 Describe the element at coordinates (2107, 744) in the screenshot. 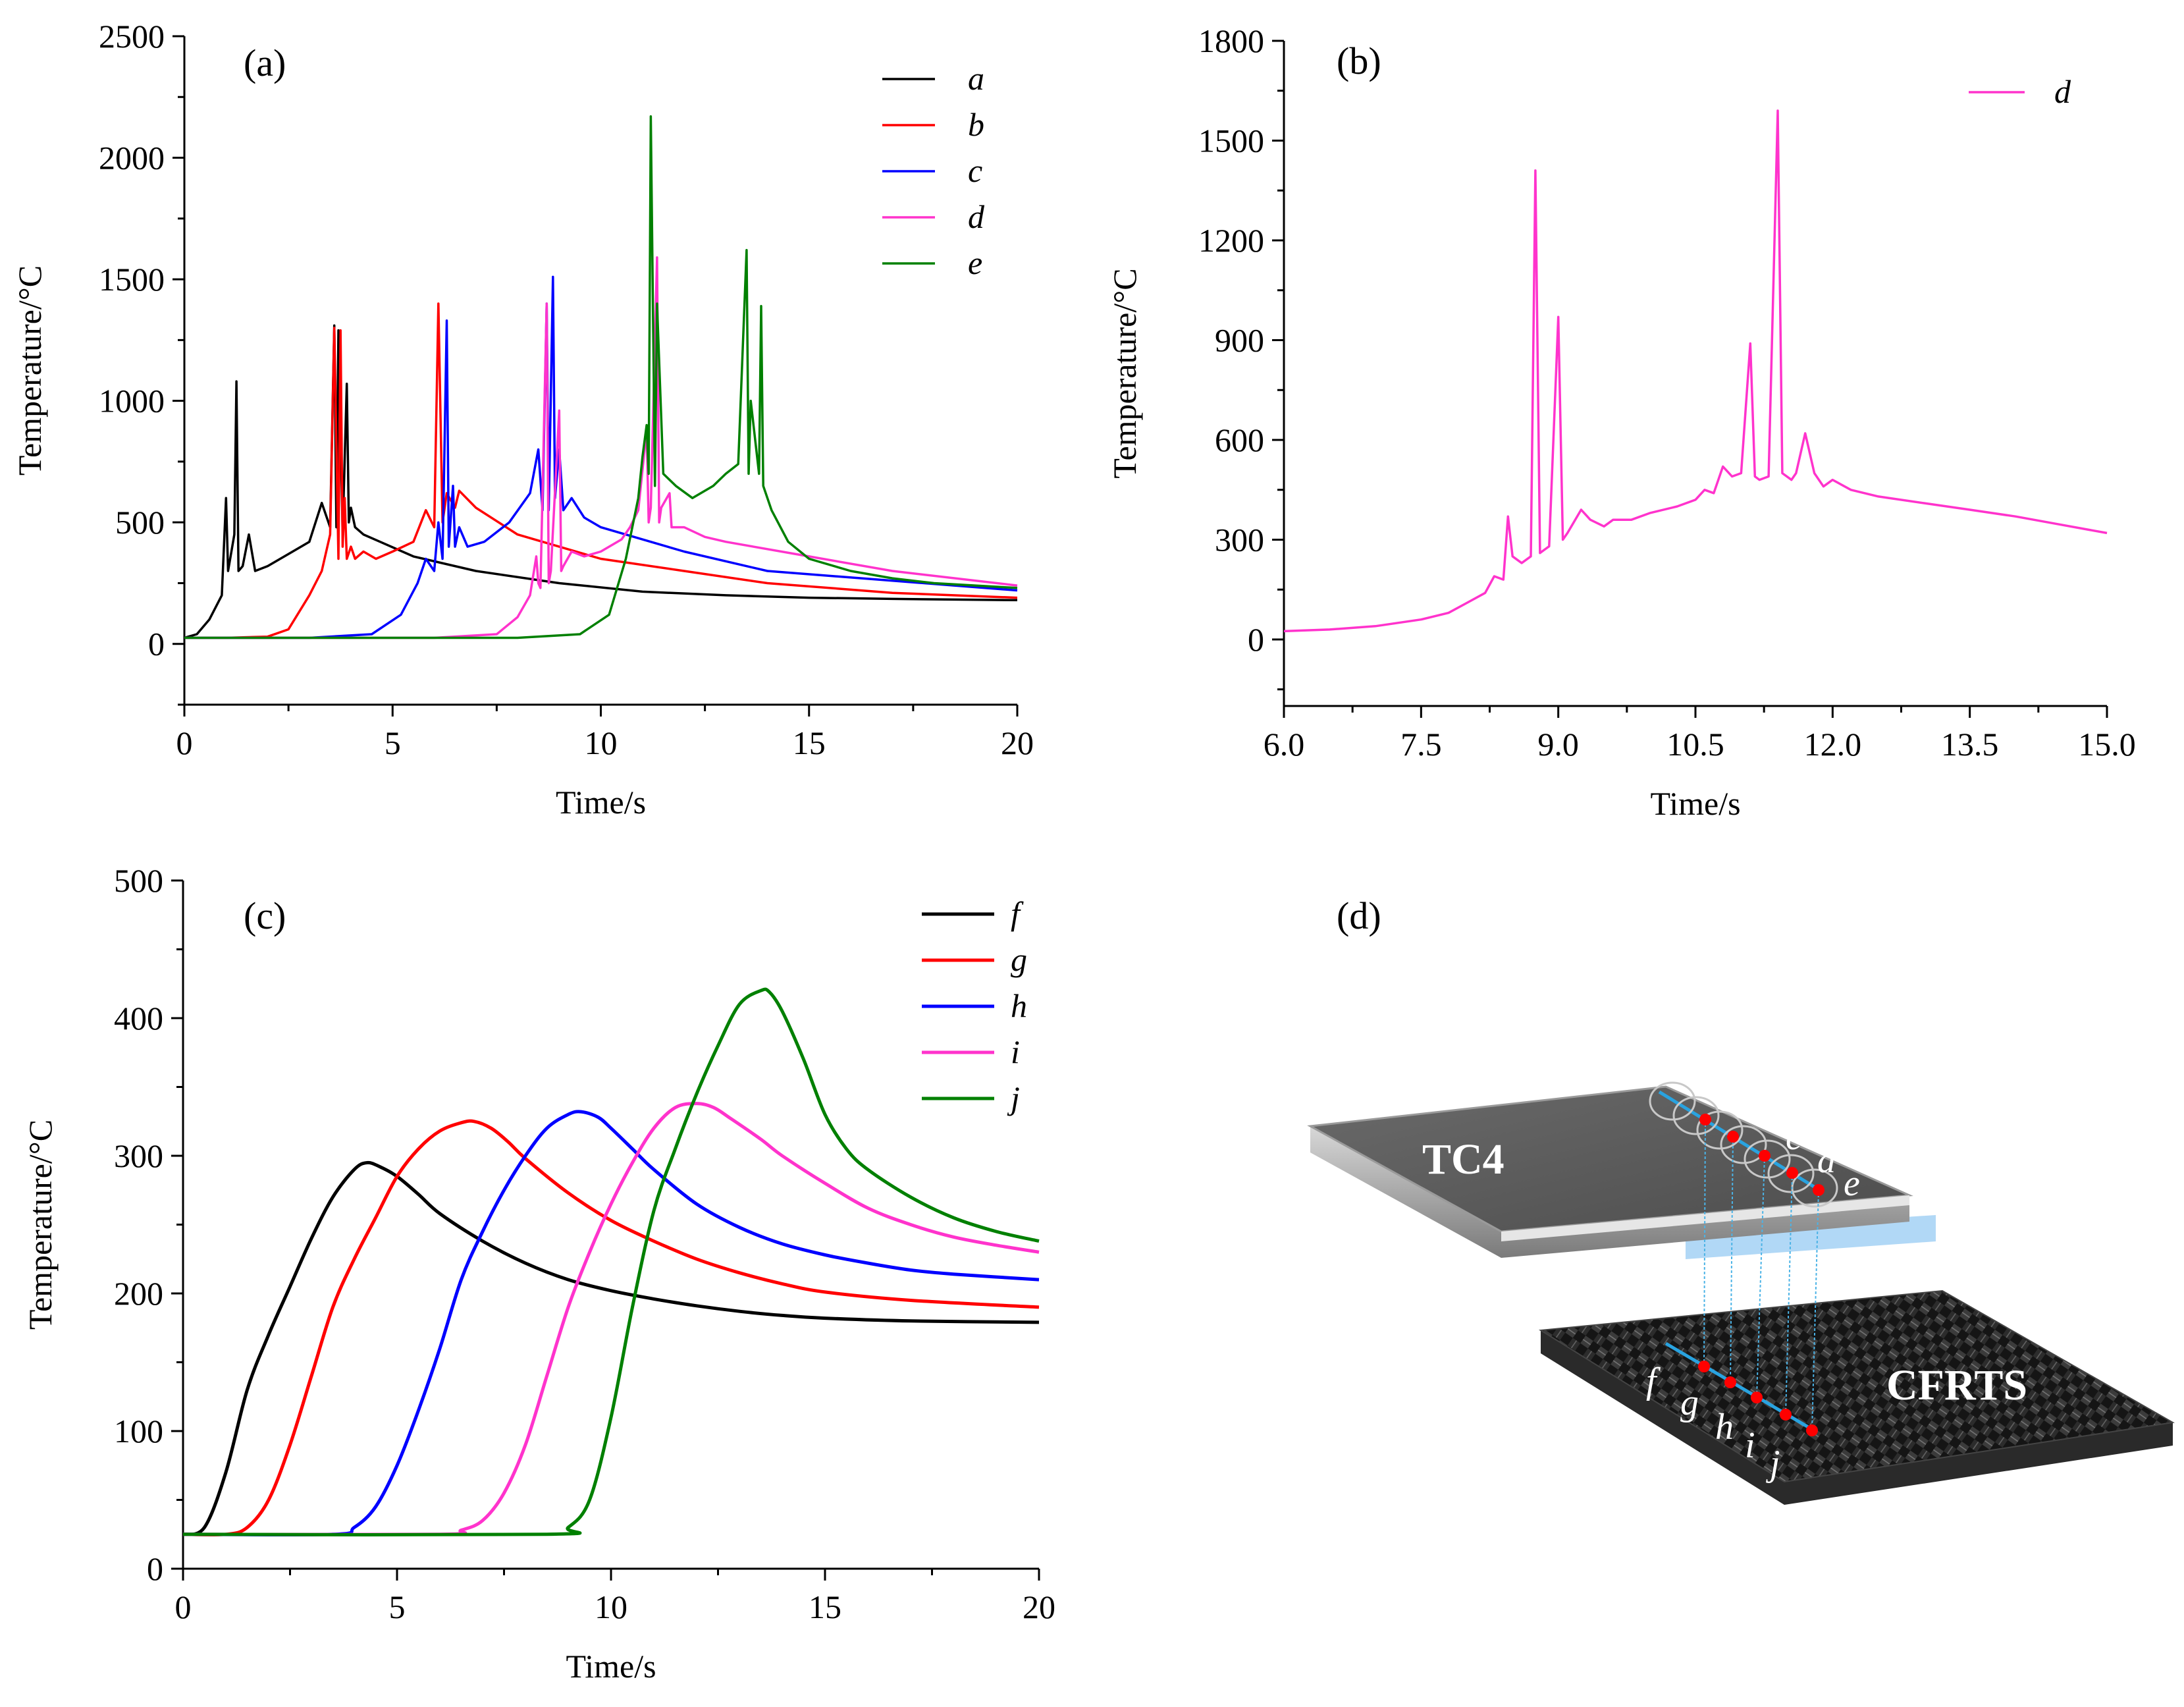

I see `x-tick-label: 15.0` at that location.